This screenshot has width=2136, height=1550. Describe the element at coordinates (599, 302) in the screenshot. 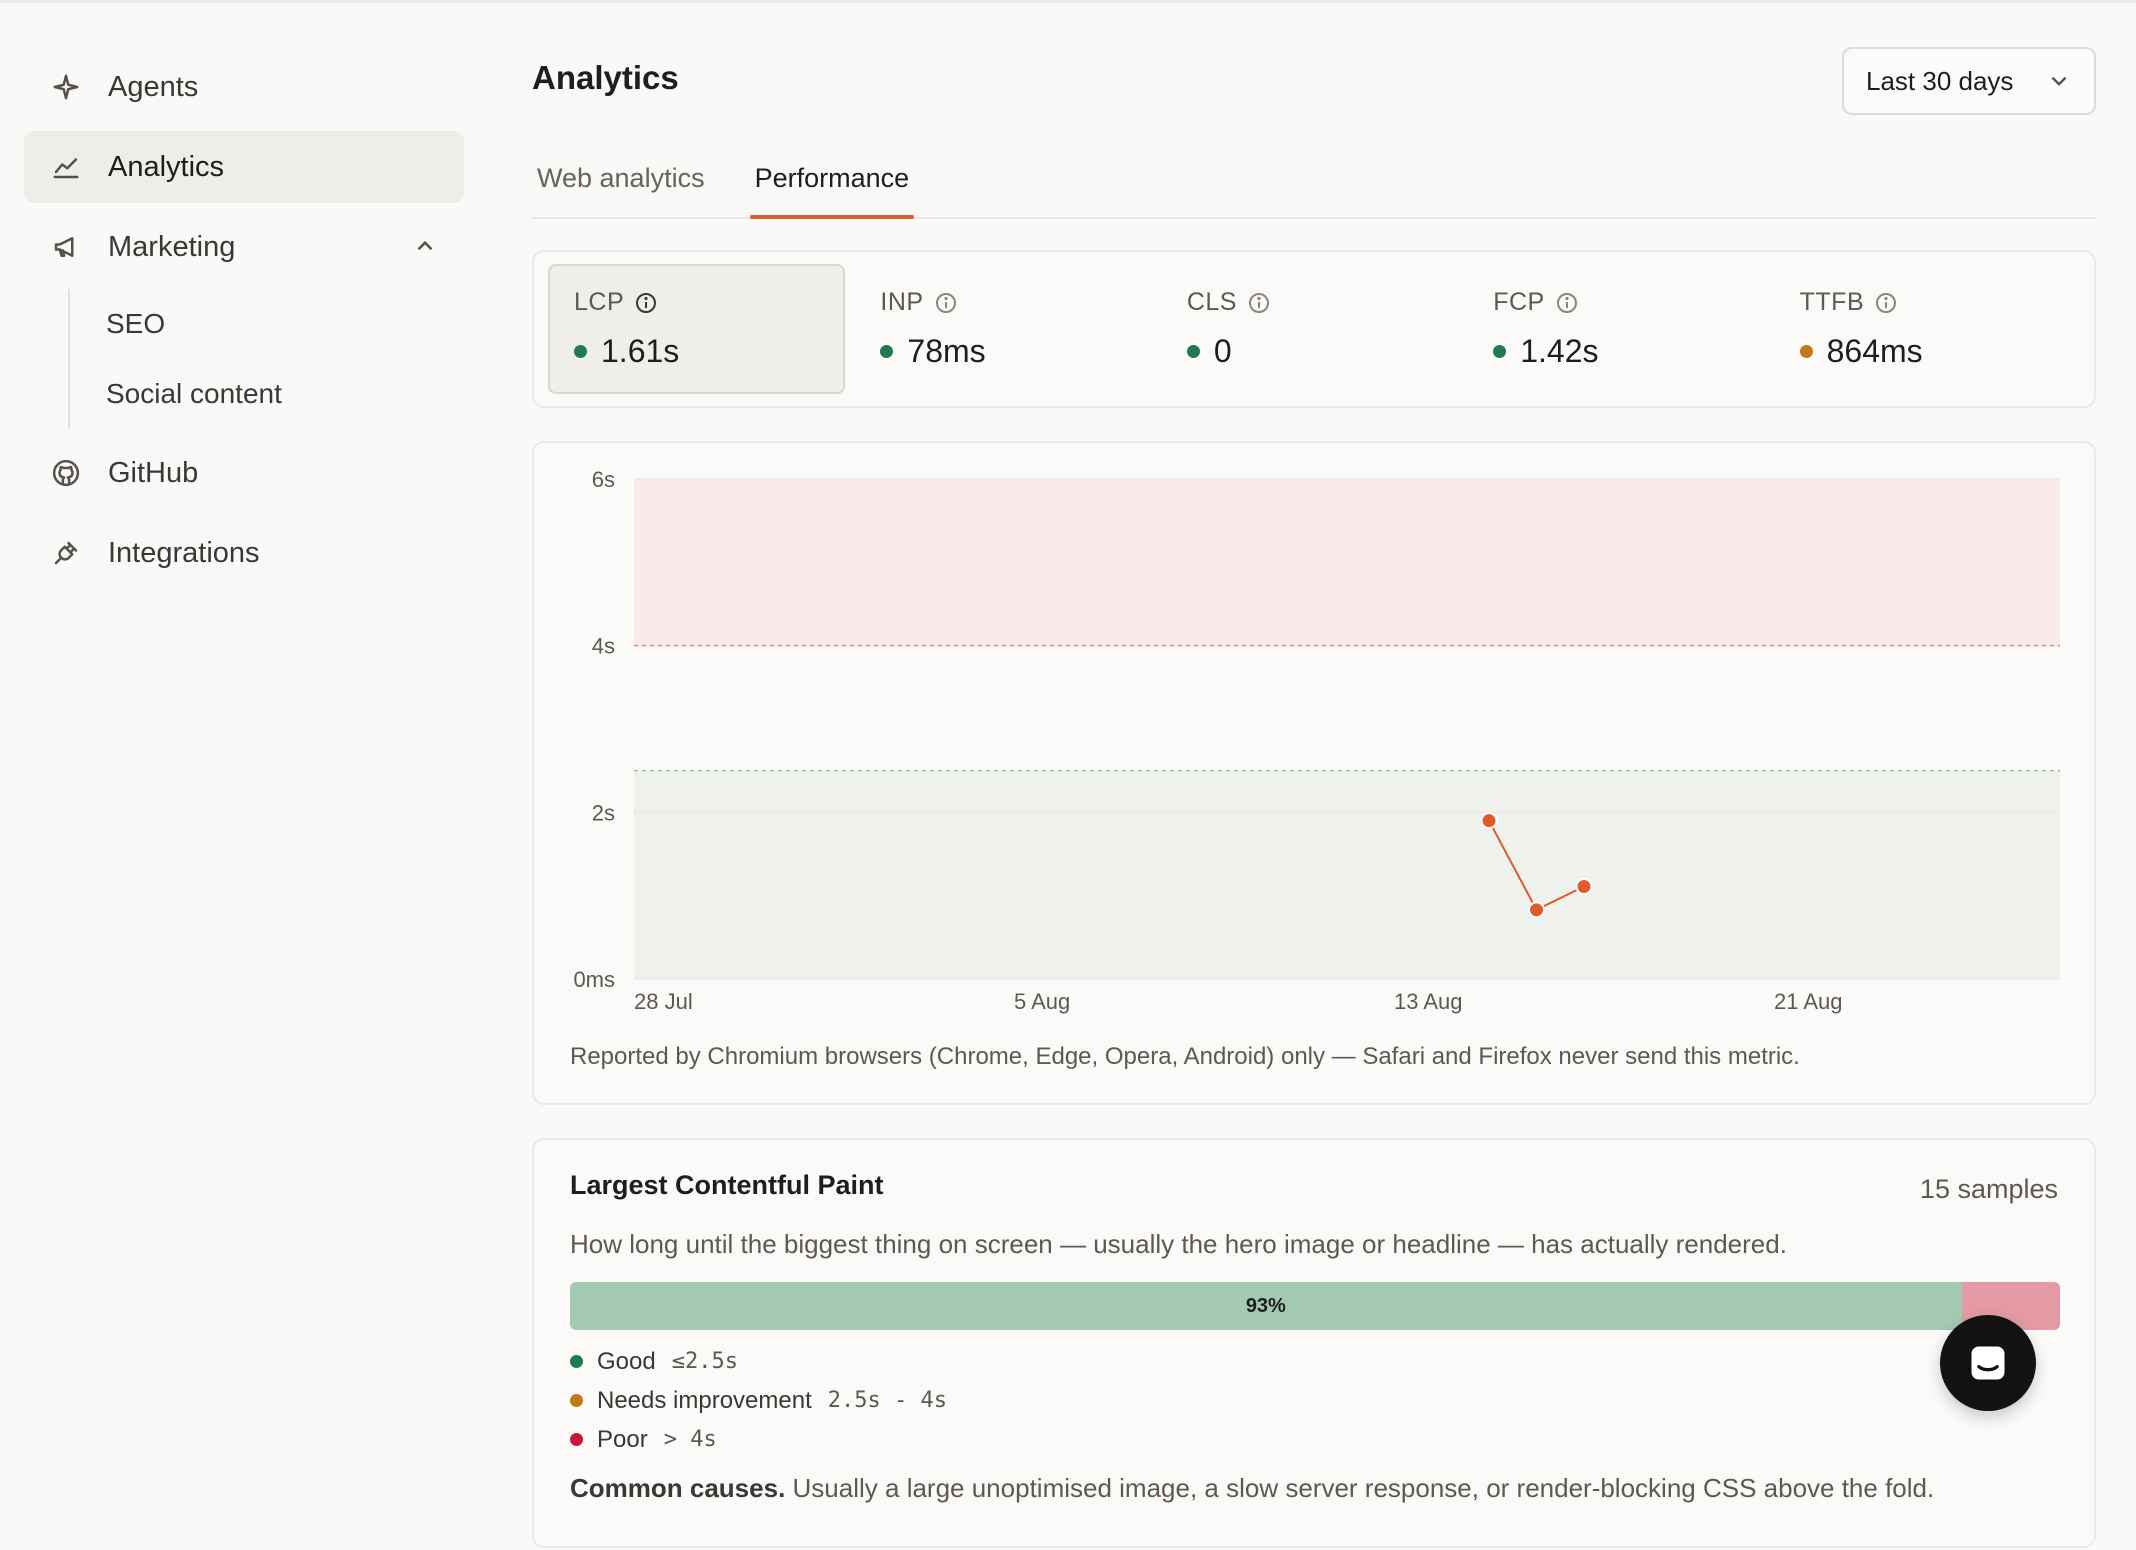

I see `metric-label-text: LCP` at that location.